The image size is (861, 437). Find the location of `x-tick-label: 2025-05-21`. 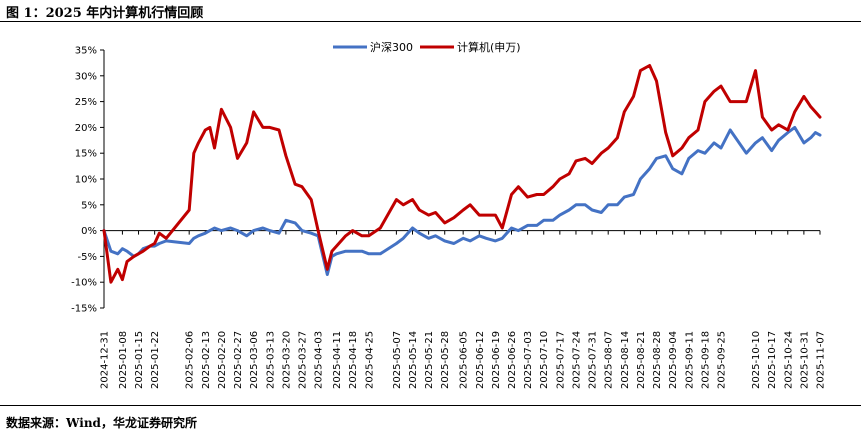

x-tick-label: 2025-05-21 is located at coordinates (429, 360).